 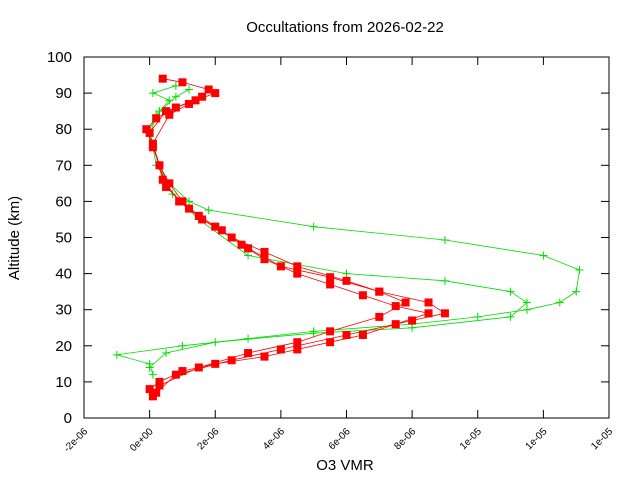 I want to click on y-tick-label: 40, so click(x=63, y=274).